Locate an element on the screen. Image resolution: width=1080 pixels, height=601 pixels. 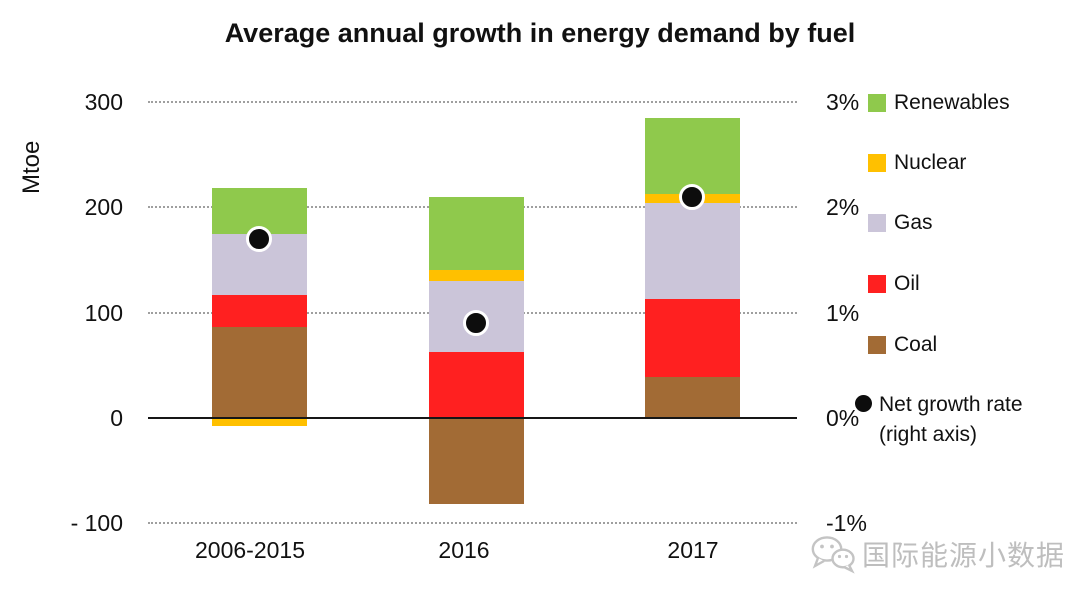
net-growth-dot-2017 is located at coordinates (692, 196).